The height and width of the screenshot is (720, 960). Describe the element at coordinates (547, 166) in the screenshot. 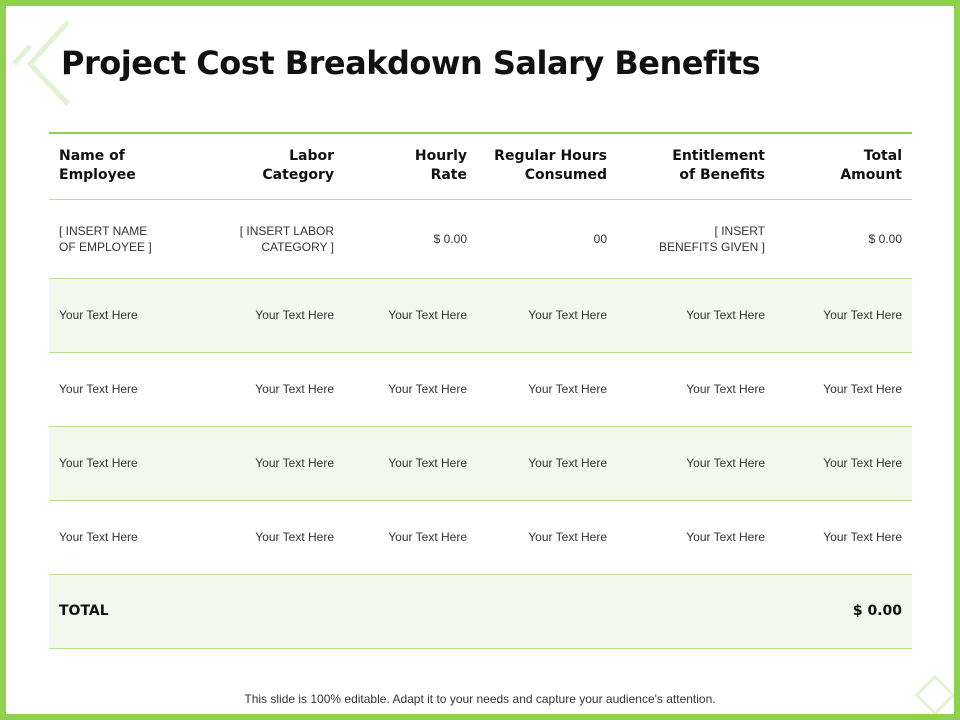

I see `column-header: Regular Hours Consumed` at that location.